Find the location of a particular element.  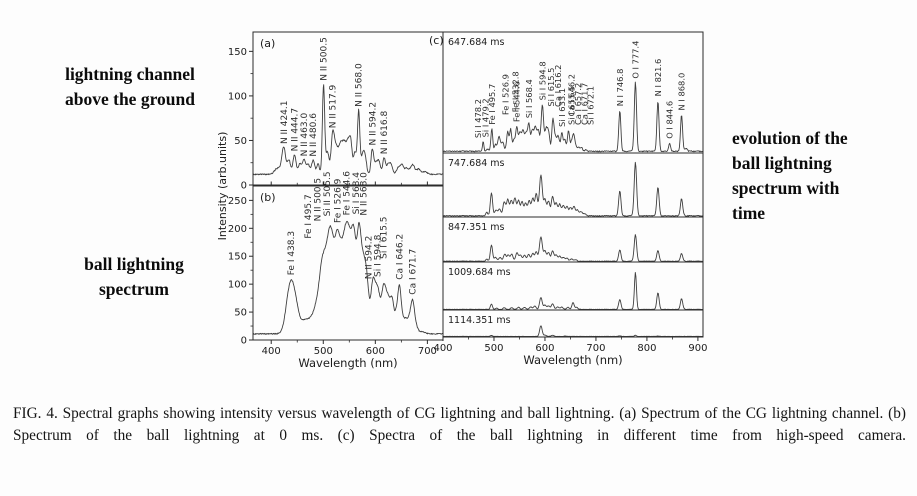

panel-letter-c1: (c) is located at coordinates (436, 40).